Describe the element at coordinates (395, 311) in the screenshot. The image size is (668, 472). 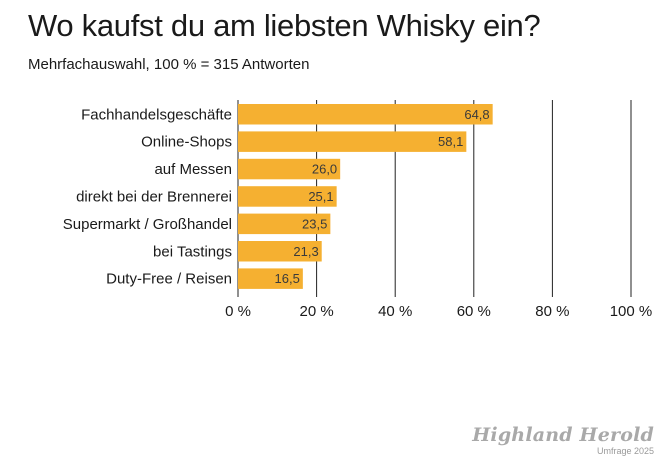
I see `x-tick-label: 40 %` at that location.